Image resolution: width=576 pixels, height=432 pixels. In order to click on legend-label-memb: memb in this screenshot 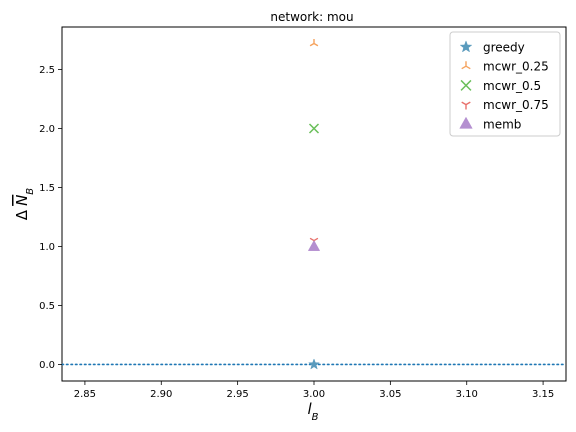, I will do `click(502, 124)`.